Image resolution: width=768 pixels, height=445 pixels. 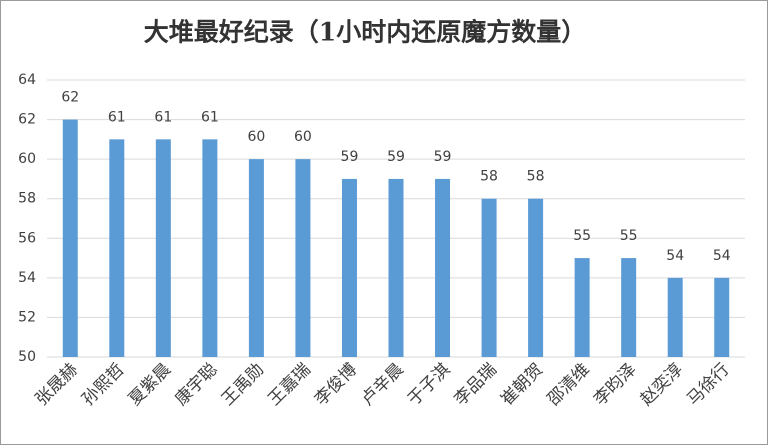 What do you see at coordinates (27, 238) in the screenshot?
I see `y-tick-label: 56` at bounding box center [27, 238].